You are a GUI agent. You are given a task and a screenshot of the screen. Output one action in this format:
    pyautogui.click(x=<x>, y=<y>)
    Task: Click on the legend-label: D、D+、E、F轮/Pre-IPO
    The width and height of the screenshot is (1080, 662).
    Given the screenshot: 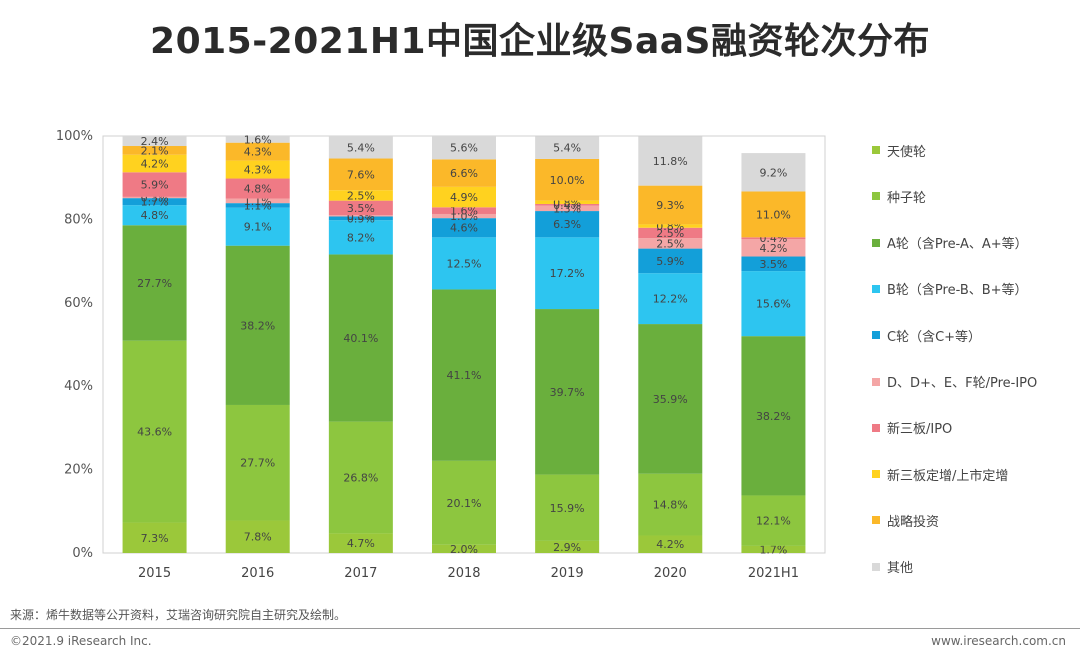 What is the action you would take?
    pyautogui.click(x=962, y=383)
    